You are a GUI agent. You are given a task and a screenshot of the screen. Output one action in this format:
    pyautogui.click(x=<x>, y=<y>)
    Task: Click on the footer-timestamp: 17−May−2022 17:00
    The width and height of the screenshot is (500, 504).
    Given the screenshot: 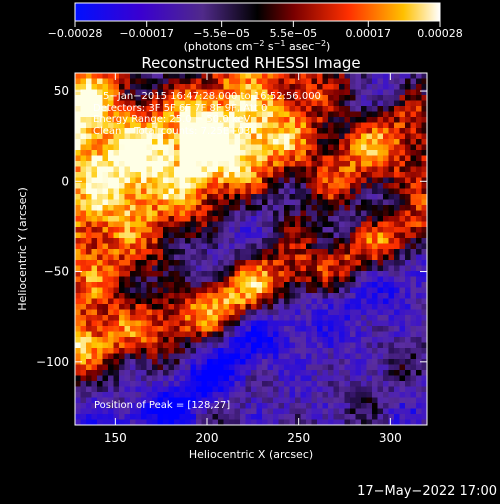 What is the action you would take?
    pyautogui.click(x=427, y=491)
    